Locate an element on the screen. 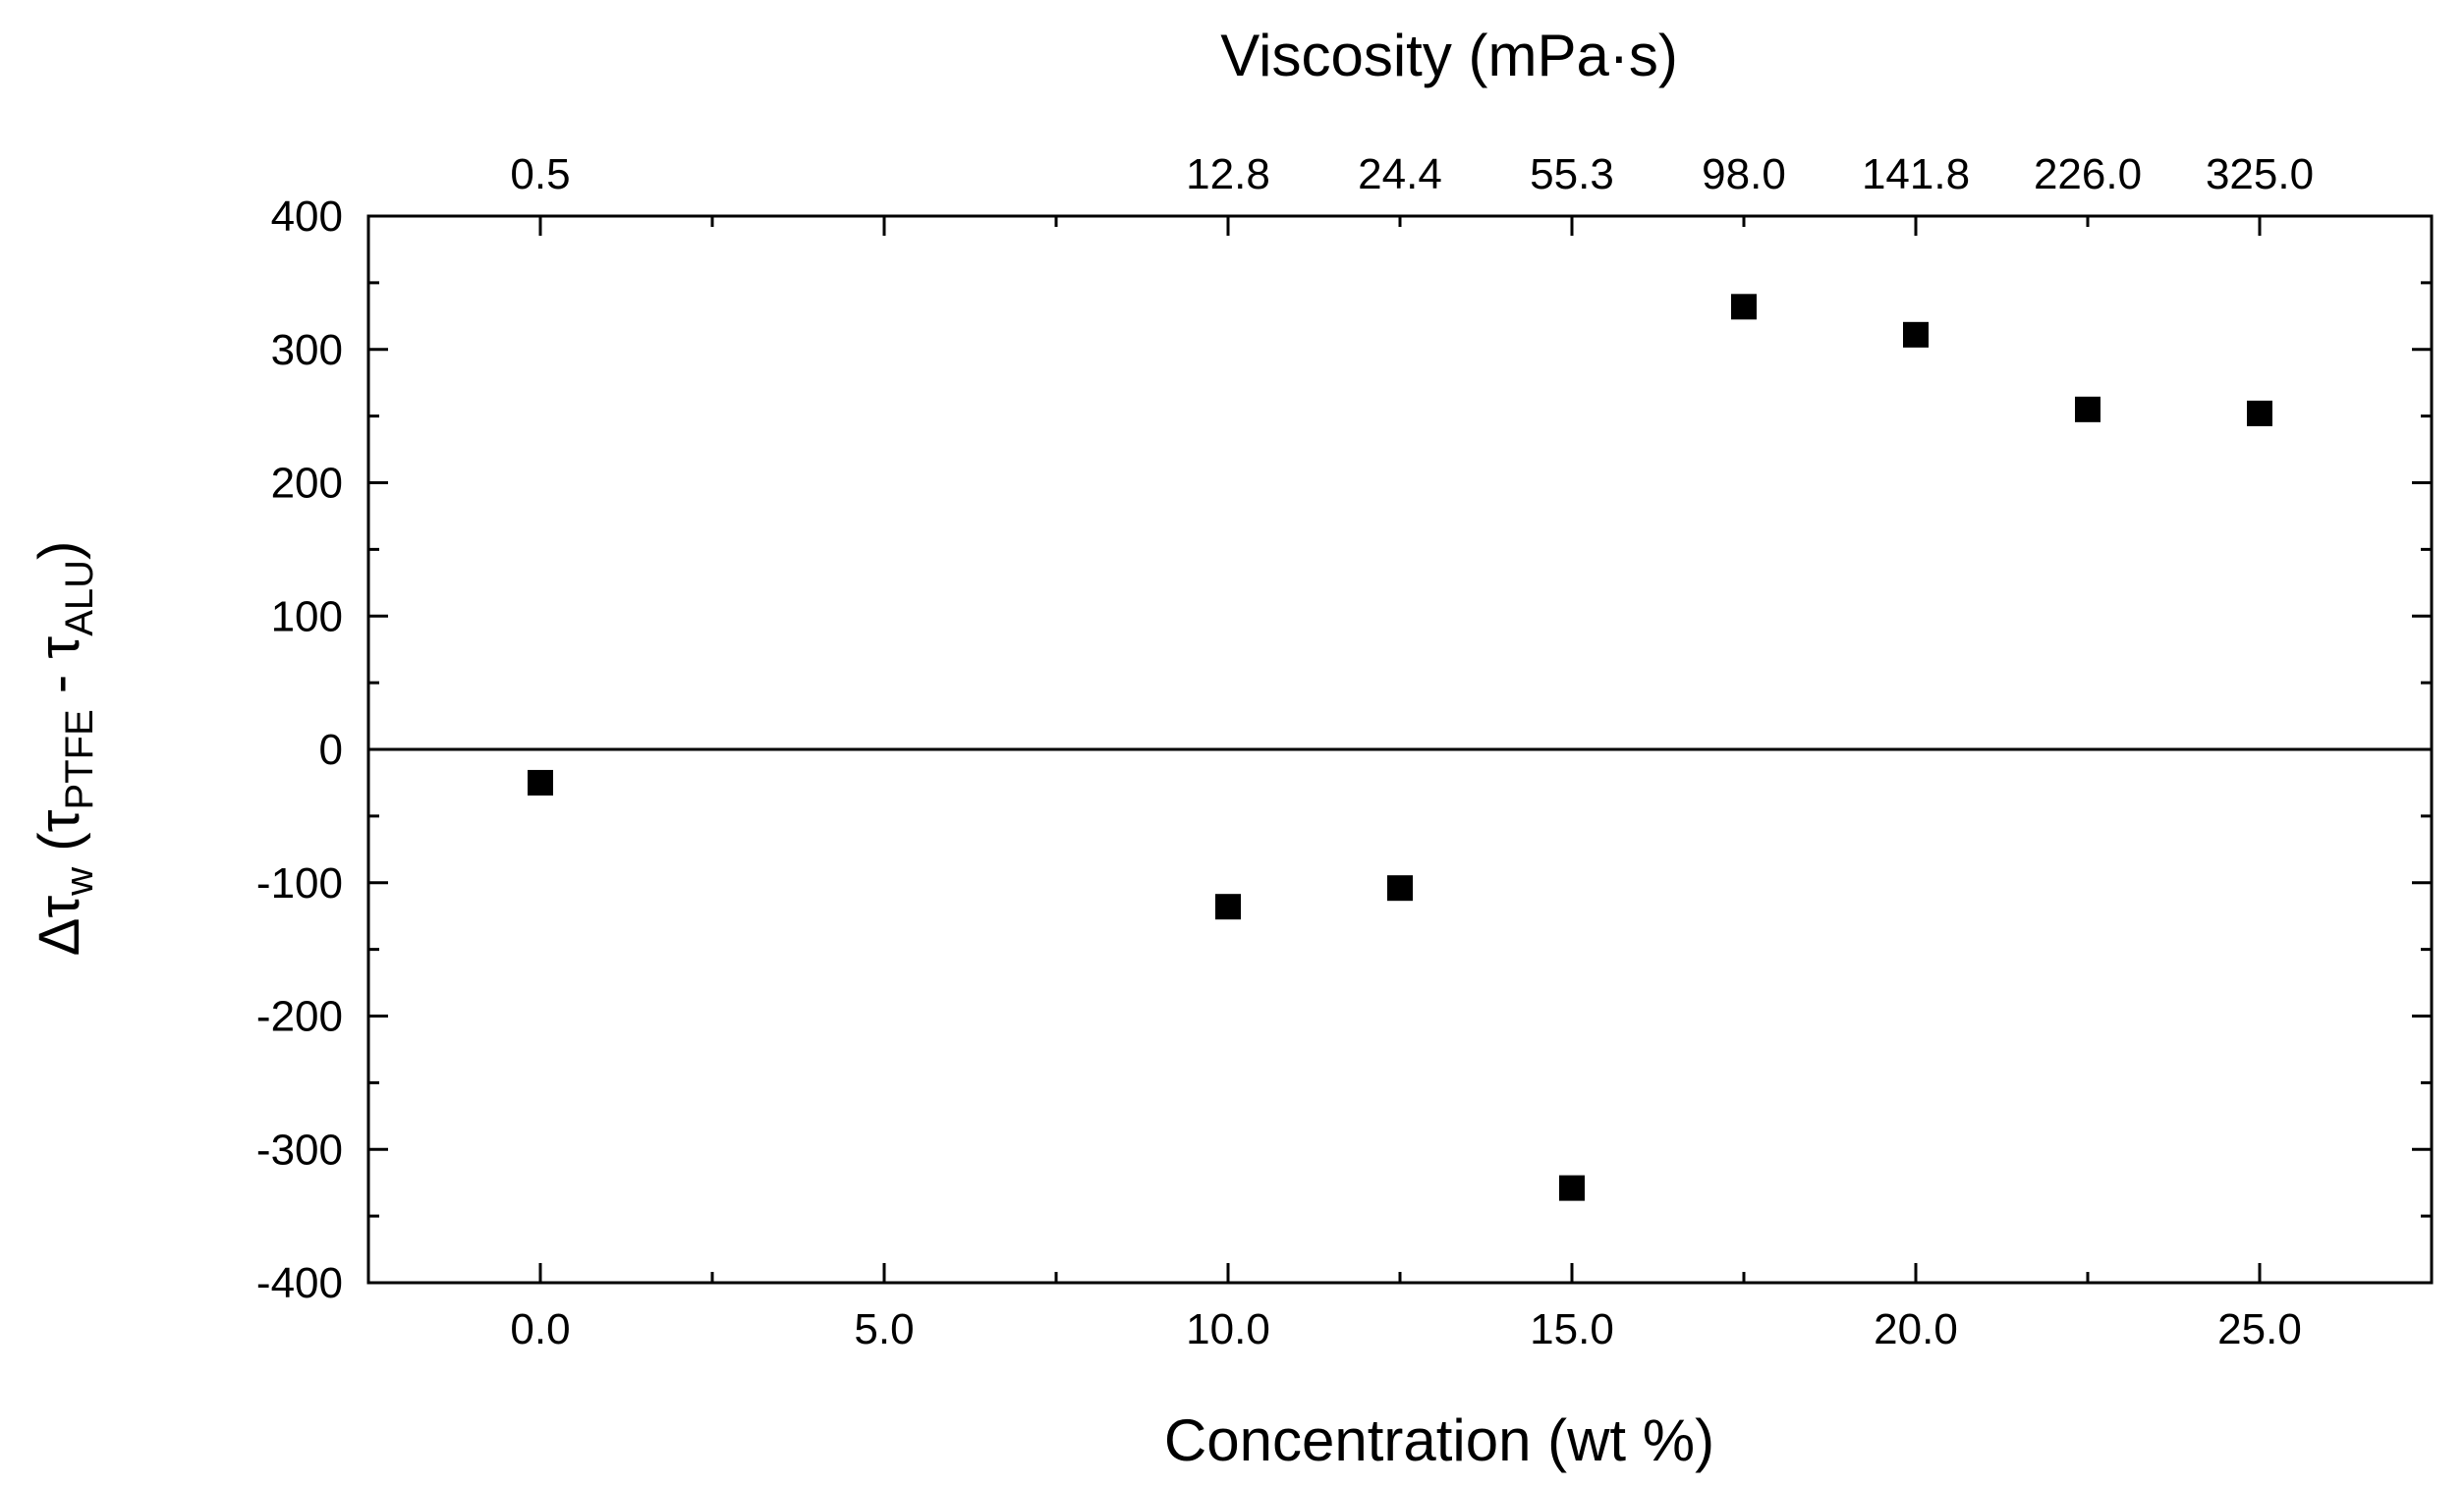  y-axis-title: Δτw (τPTFE - τALU) is located at coordinates (64, 749).